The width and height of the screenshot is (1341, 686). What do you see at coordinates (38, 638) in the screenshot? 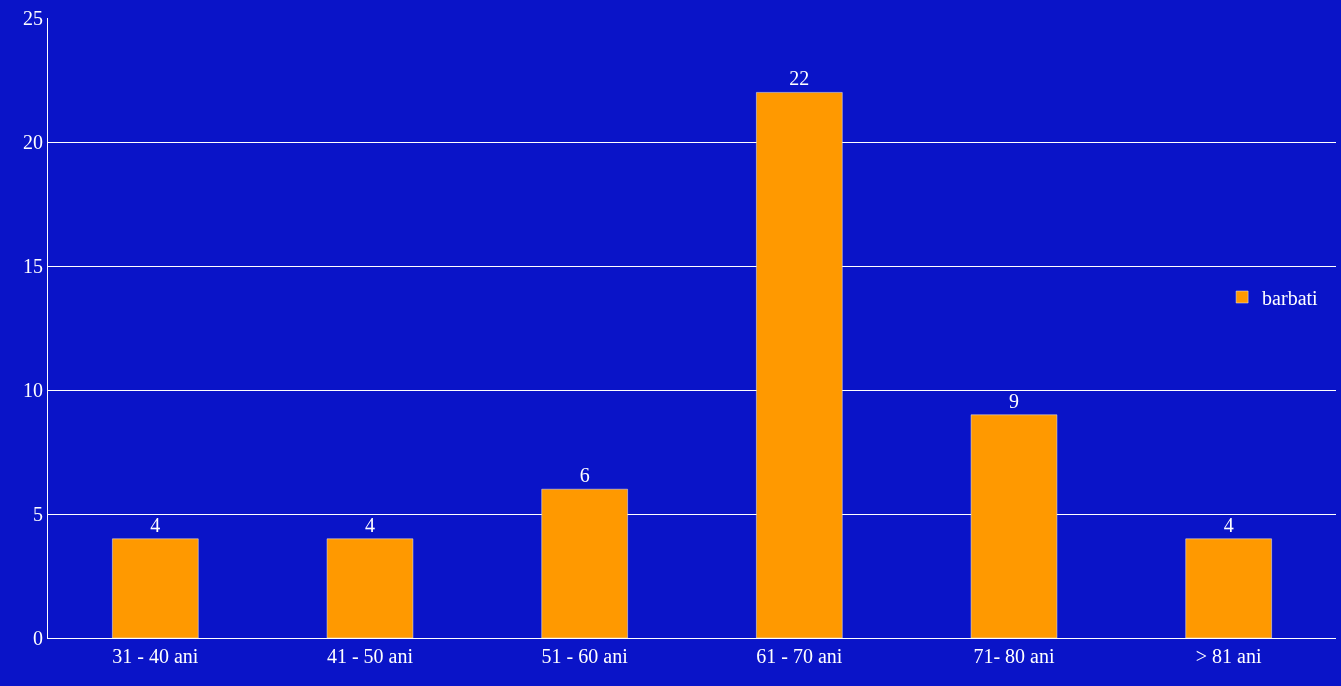
I see `y-tick-label: 0` at bounding box center [38, 638].